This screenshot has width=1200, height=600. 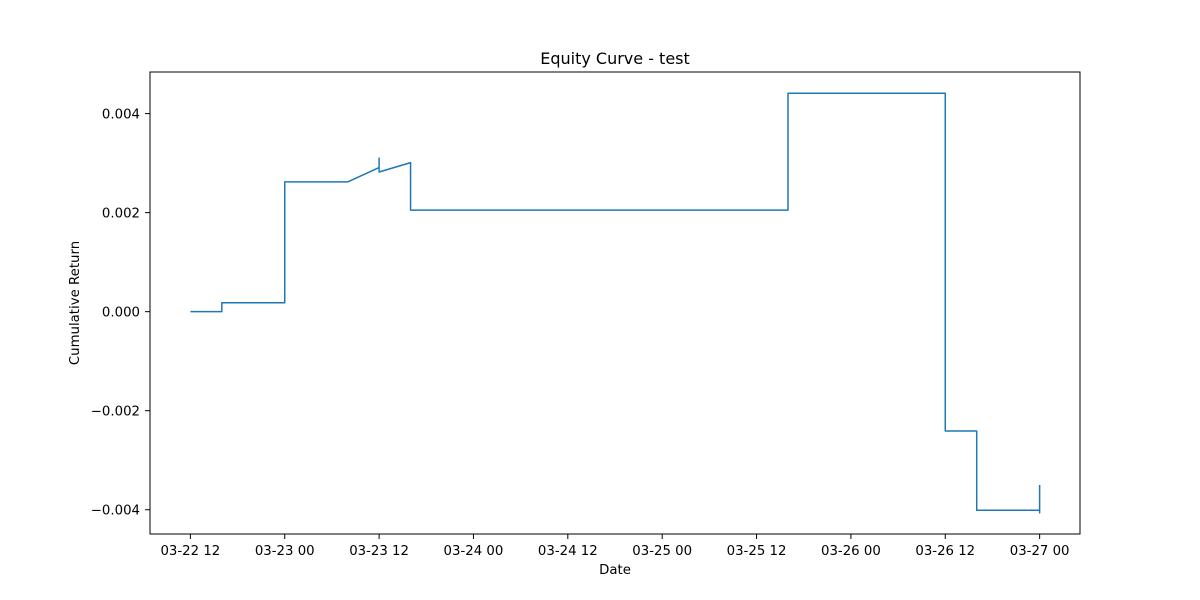 What do you see at coordinates (851, 551) in the screenshot?
I see `x-tick-label: 03-26 00` at bounding box center [851, 551].